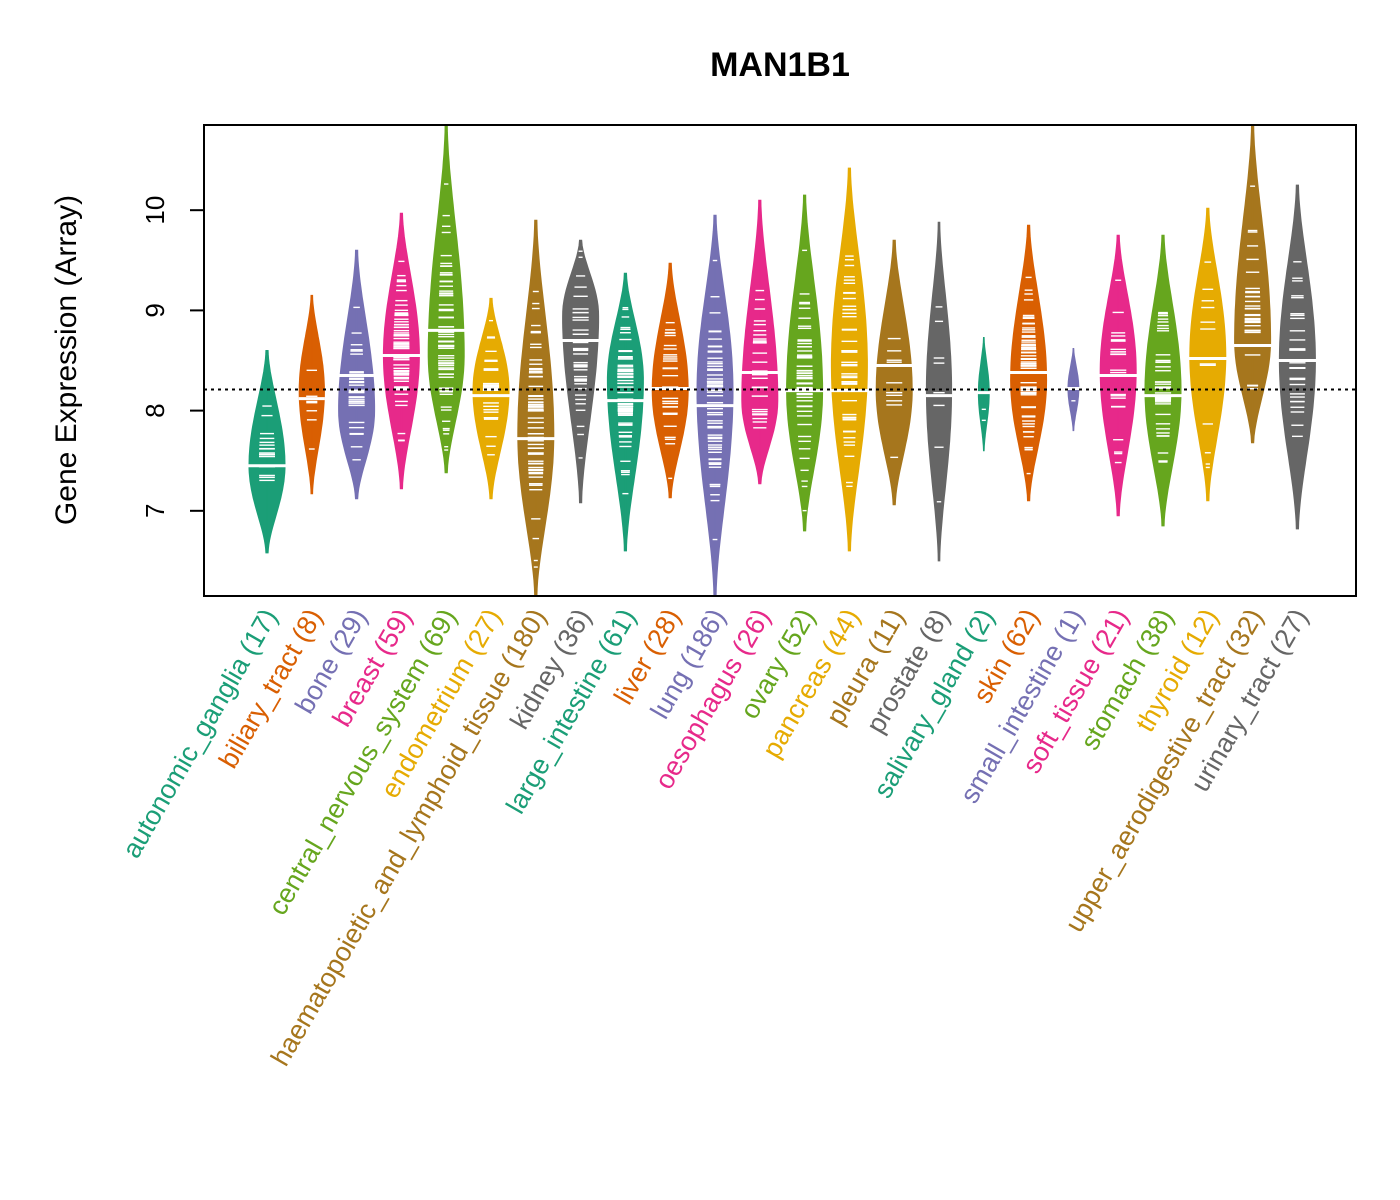 The image size is (1400, 1200). I want to click on violin-soft_tissue, so click(1118, 375).